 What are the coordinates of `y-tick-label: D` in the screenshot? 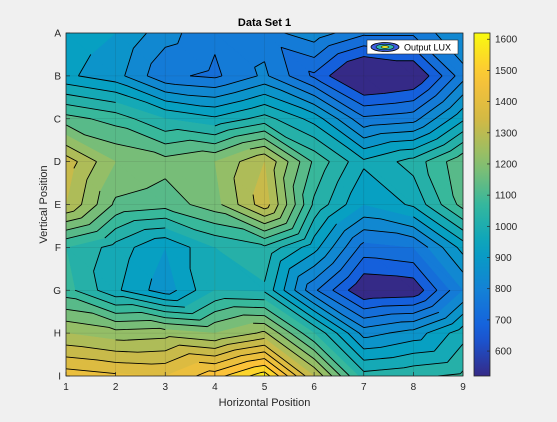 It's located at (57, 162).